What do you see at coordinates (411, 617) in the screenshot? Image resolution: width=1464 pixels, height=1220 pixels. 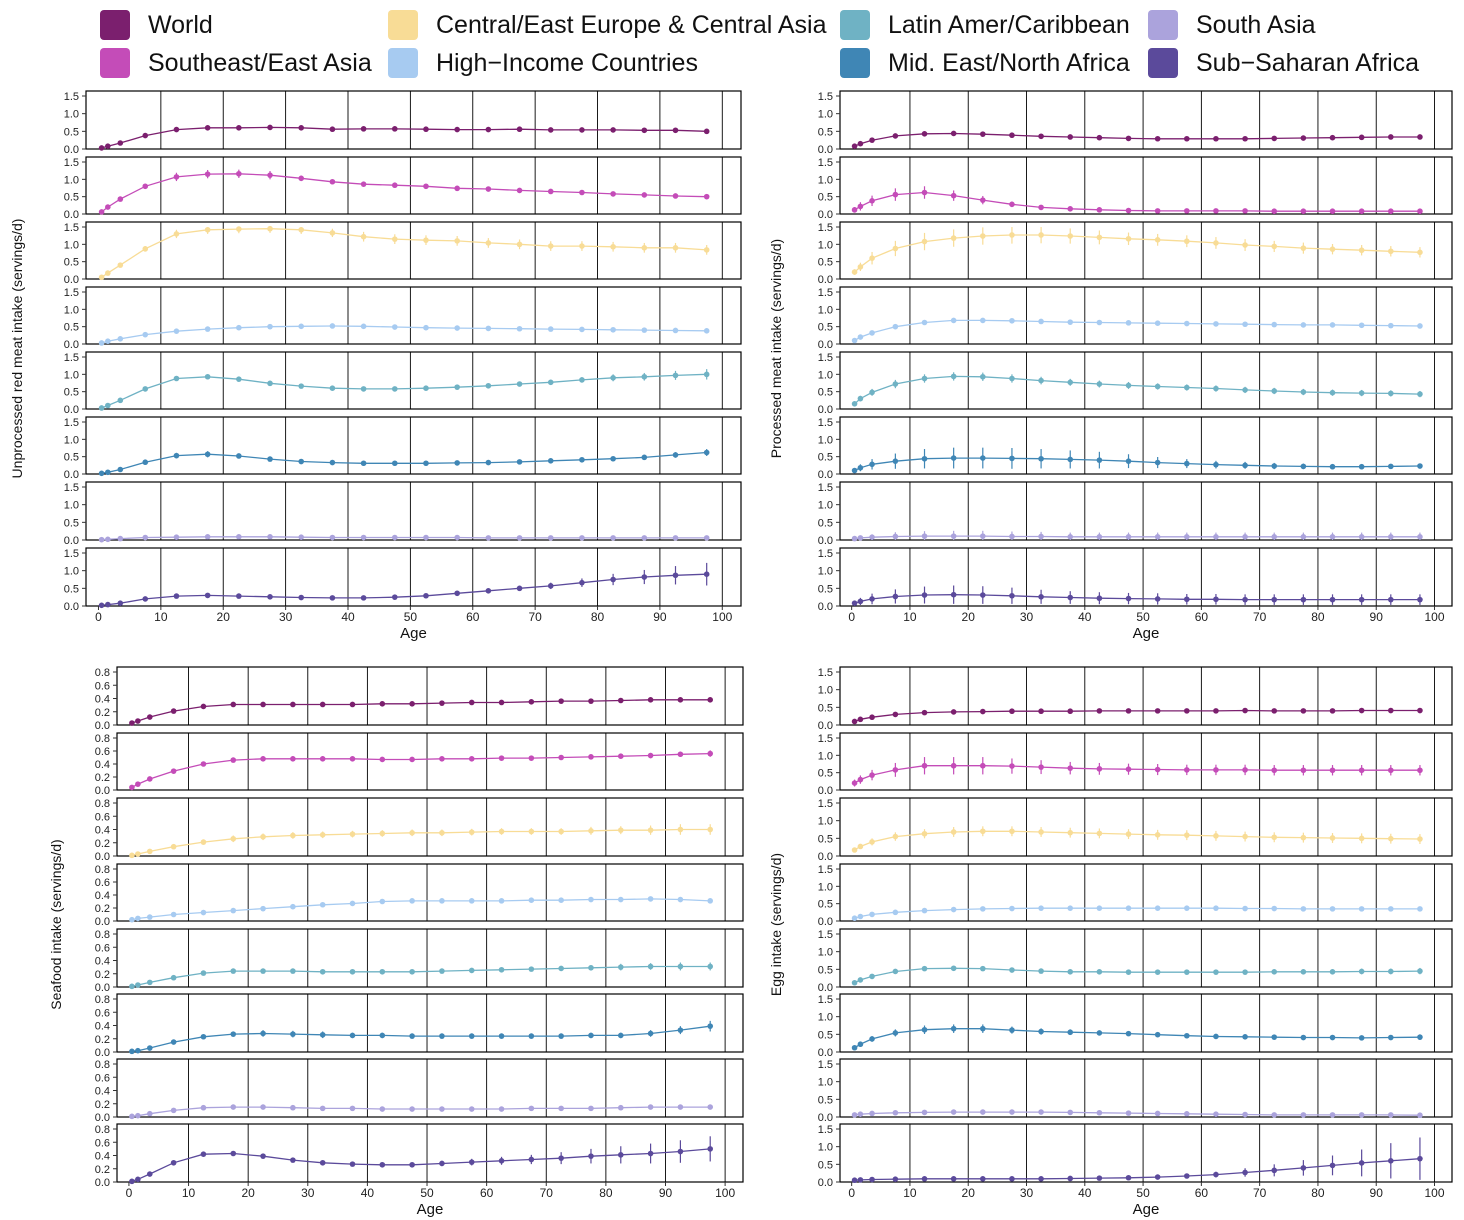 I see `x-tick-label: 50` at bounding box center [411, 617].